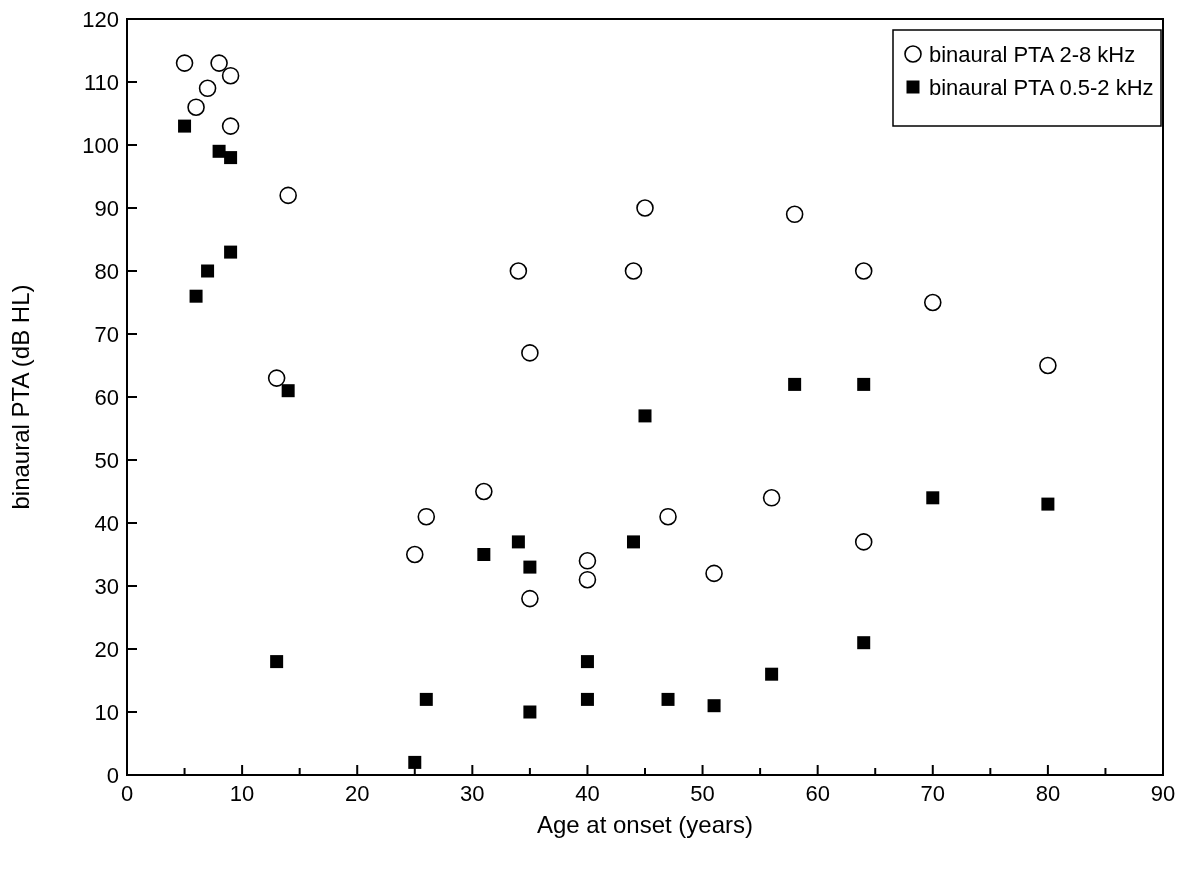 This screenshot has height=870, width=1186. What do you see at coordinates (472, 793) in the screenshot?
I see `x-tick-label: 30` at bounding box center [472, 793].